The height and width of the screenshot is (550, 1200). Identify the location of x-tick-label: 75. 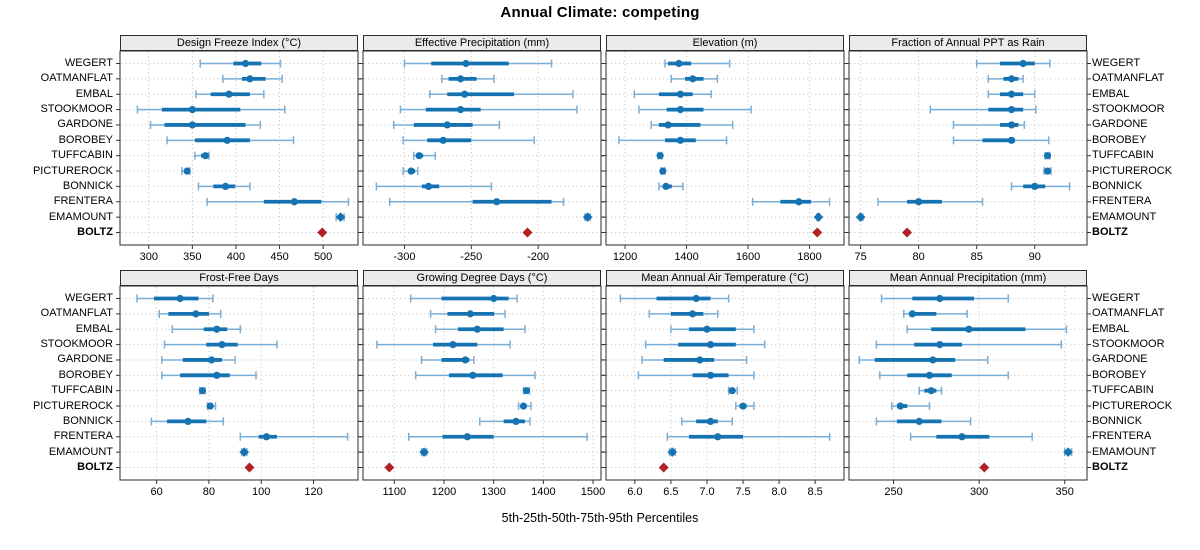
(860, 257).